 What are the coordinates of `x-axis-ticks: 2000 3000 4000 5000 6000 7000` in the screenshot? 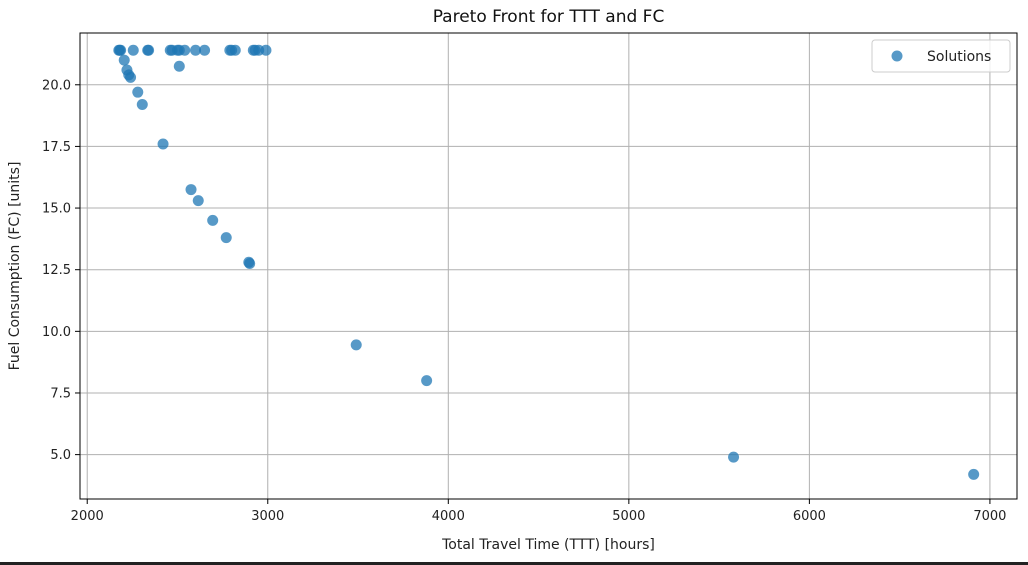 It's located at (538, 511).